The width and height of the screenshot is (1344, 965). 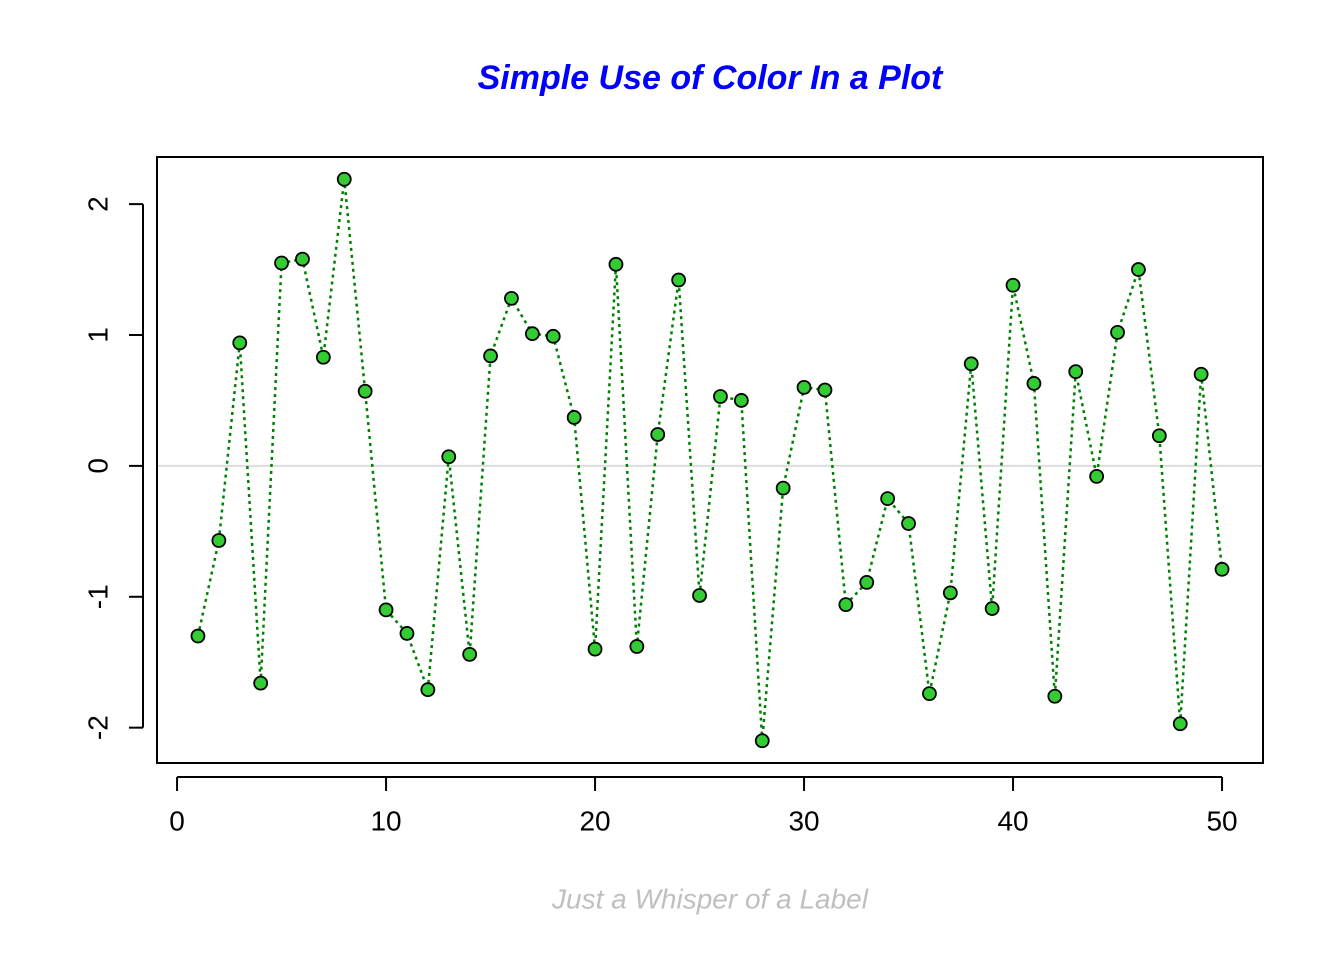 I want to click on x-tick-label: 0, so click(x=177, y=820).